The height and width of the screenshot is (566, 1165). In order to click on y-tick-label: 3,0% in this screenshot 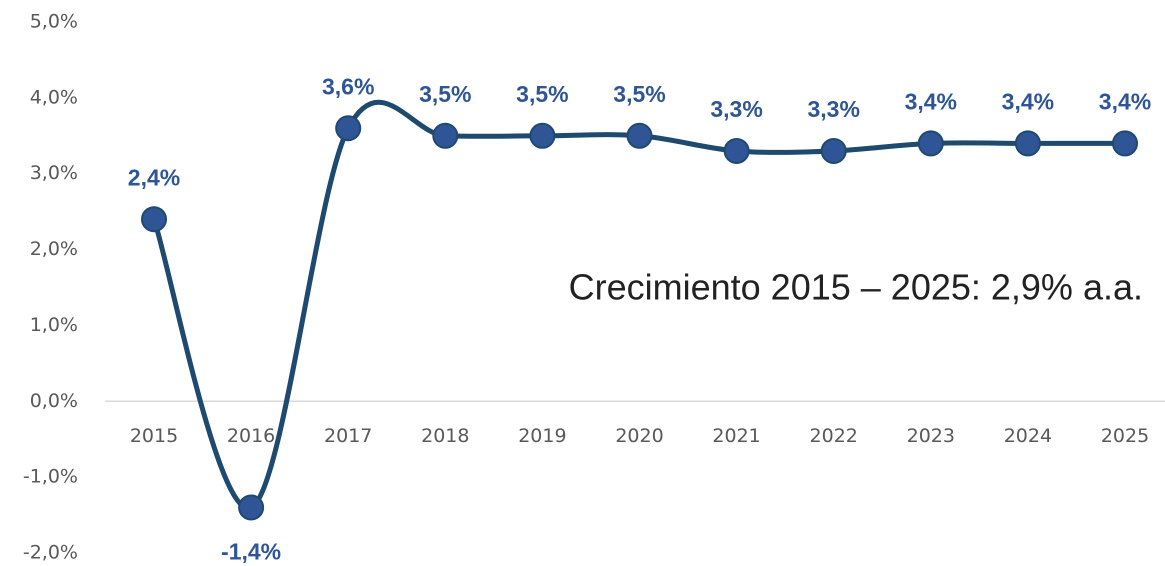, I will do `click(54, 173)`.